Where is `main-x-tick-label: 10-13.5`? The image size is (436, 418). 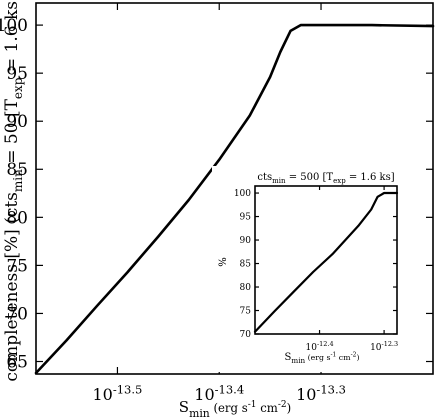 main-x-tick-label: 10-13.5 is located at coordinates (117, 393).